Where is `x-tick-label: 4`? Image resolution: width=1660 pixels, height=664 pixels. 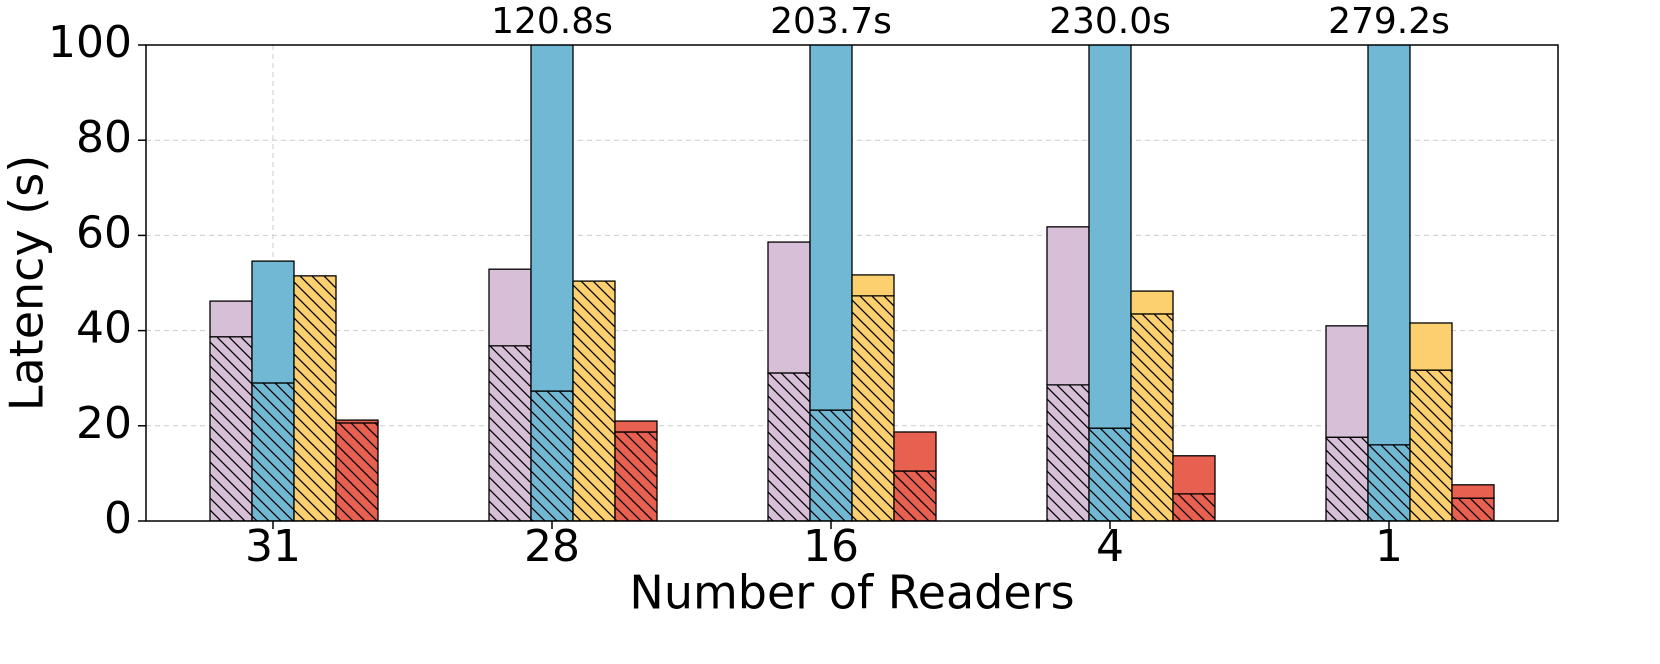 x-tick-label: 4 is located at coordinates (1110, 546).